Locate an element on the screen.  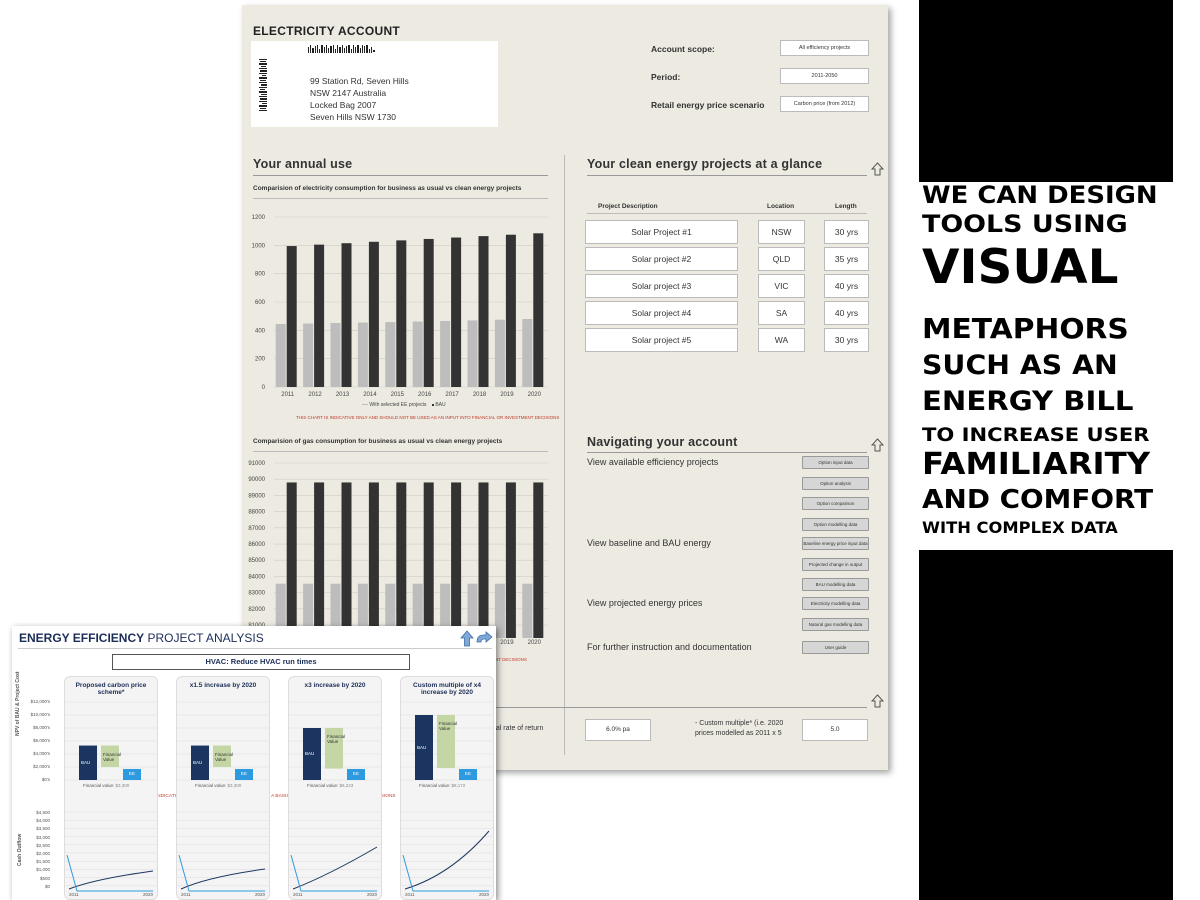
barcode-top-icon is located at coordinates (341, 49).